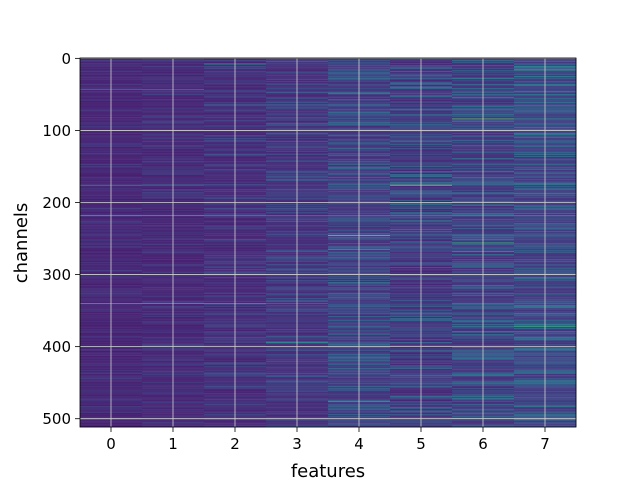 Image resolution: width=640 pixels, height=480 pixels. What do you see at coordinates (545, 444) in the screenshot?
I see `x-tick-label: 7` at bounding box center [545, 444].